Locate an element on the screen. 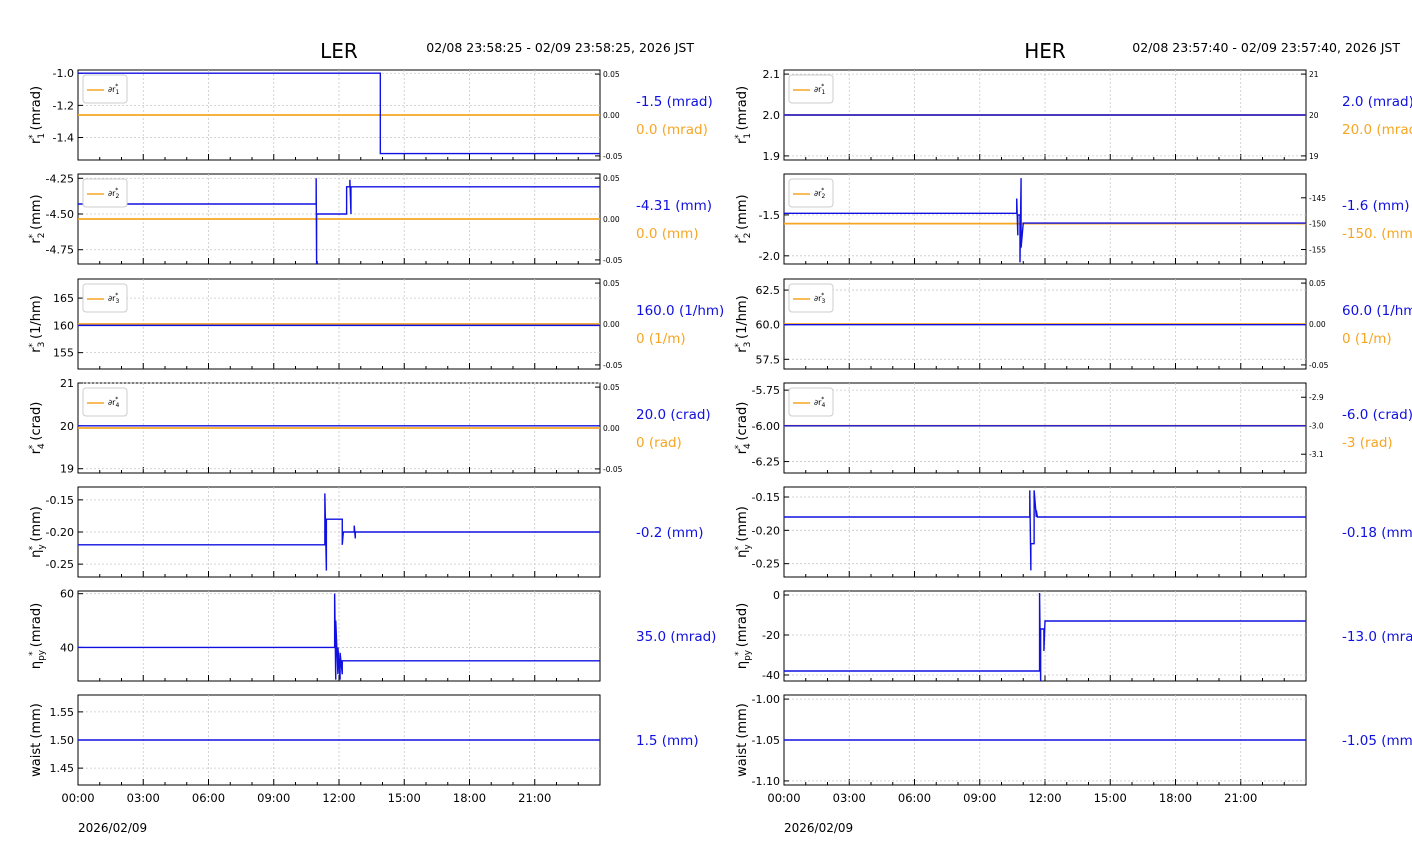 Image resolution: width=1412 pixels, height=864 pixels. y-tick-label: 19 is located at coordinates (67, 469).